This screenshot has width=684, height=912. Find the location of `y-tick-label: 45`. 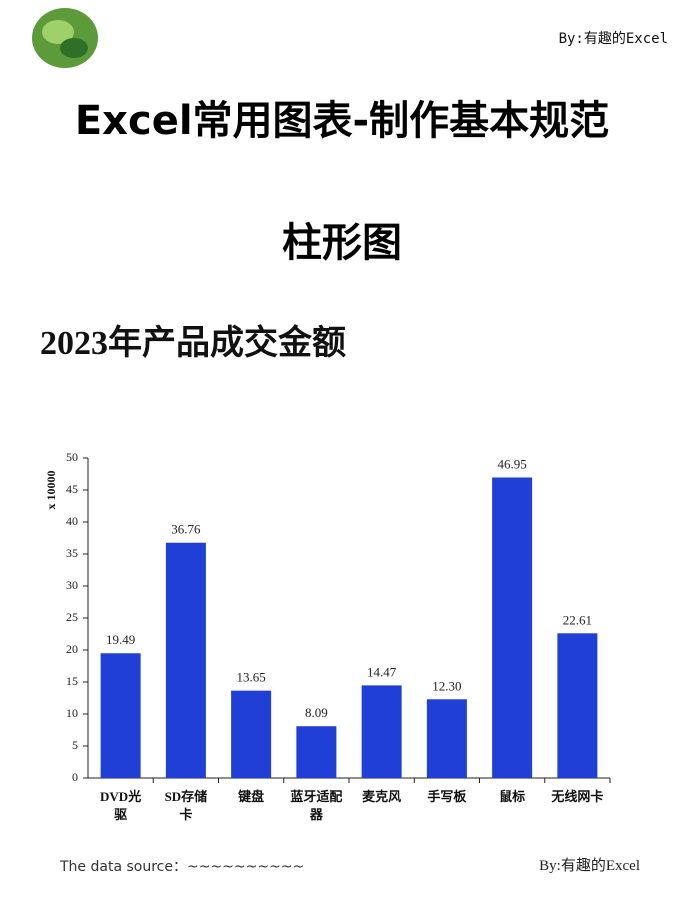

y-tick-label: 45 is located at coordinates (72, 489).